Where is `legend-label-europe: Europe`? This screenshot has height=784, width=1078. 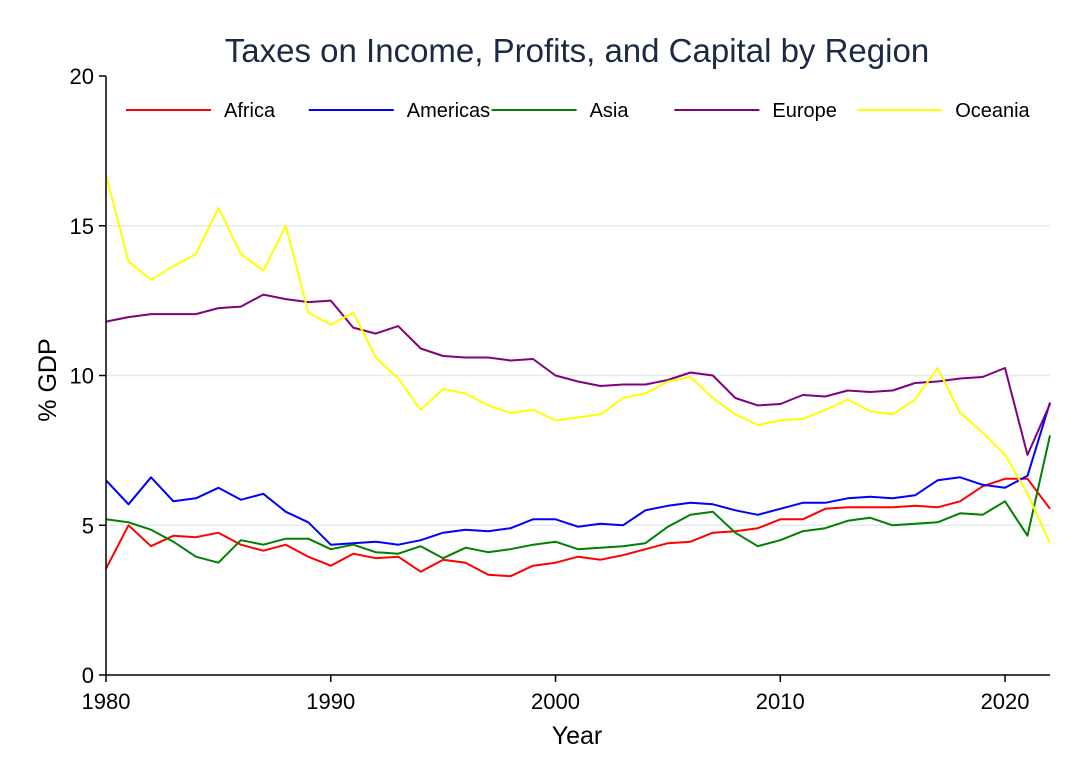 legend-label-europe: Europe is located at coordinates (804, 111).